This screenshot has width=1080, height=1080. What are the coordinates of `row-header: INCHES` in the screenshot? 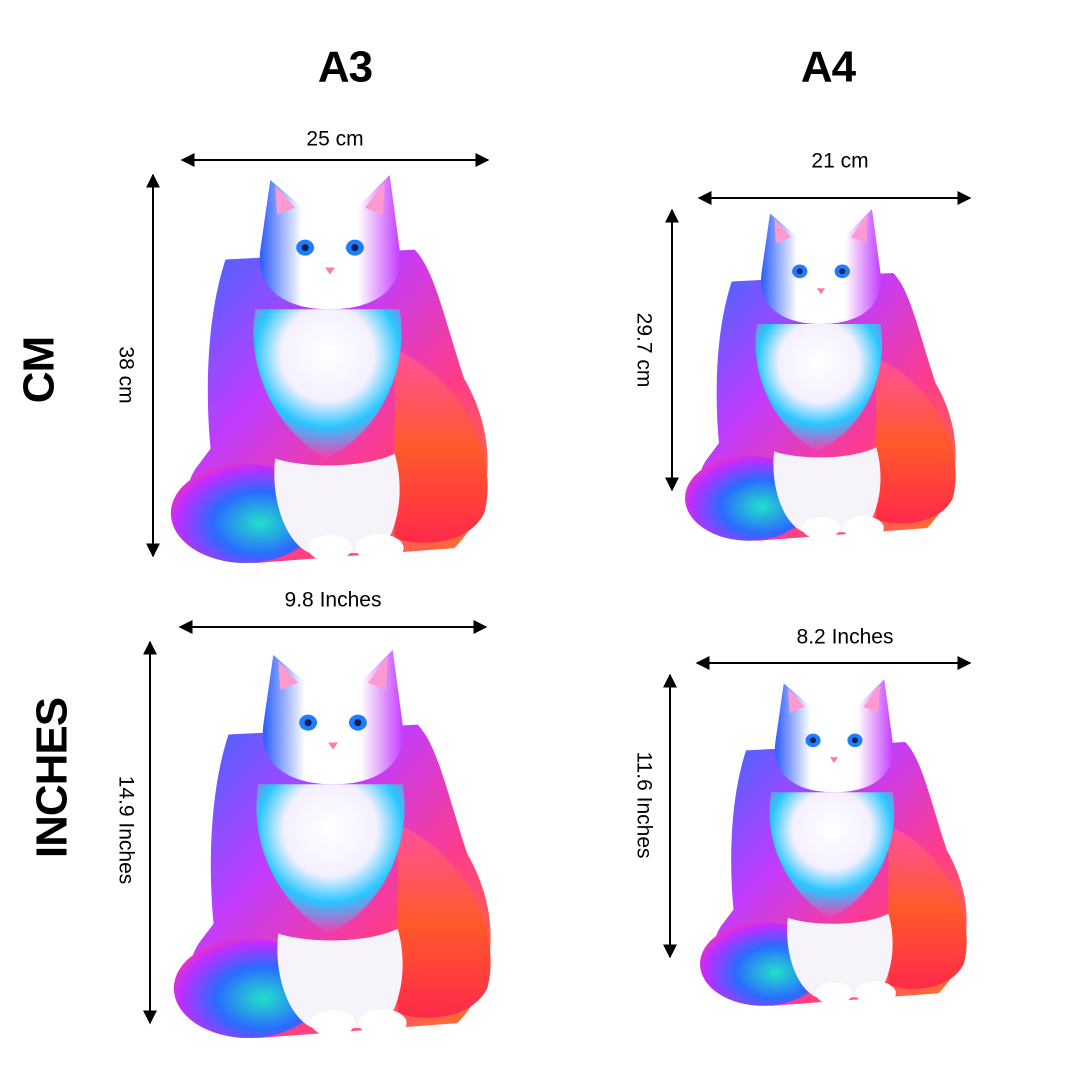 It's located at (52, 778).